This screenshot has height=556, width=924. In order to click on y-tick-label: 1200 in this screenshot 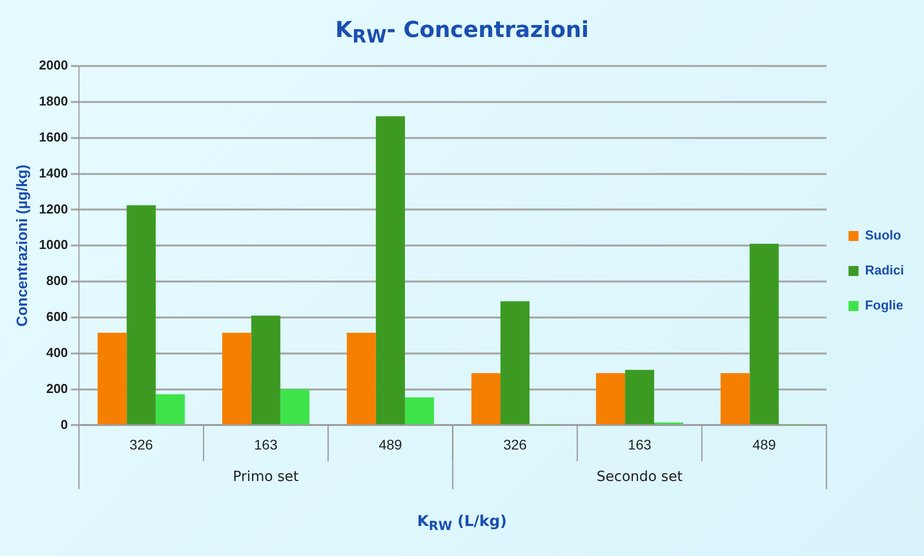, I will do `click(53, 208)`.